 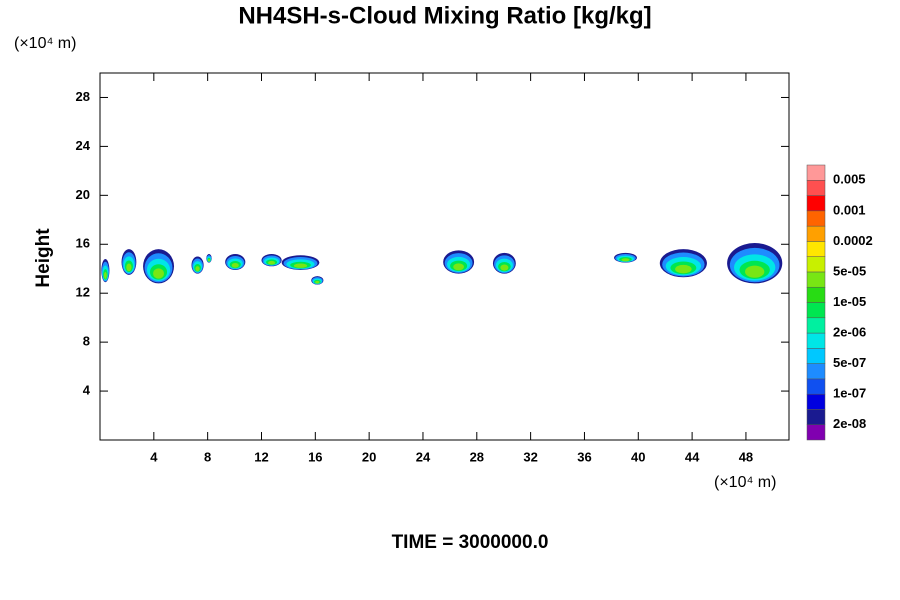 What do you see at coordinates (530, 456) in the screenshot?
I see `x-tick-label: 32` at bounding box center [530, 456].